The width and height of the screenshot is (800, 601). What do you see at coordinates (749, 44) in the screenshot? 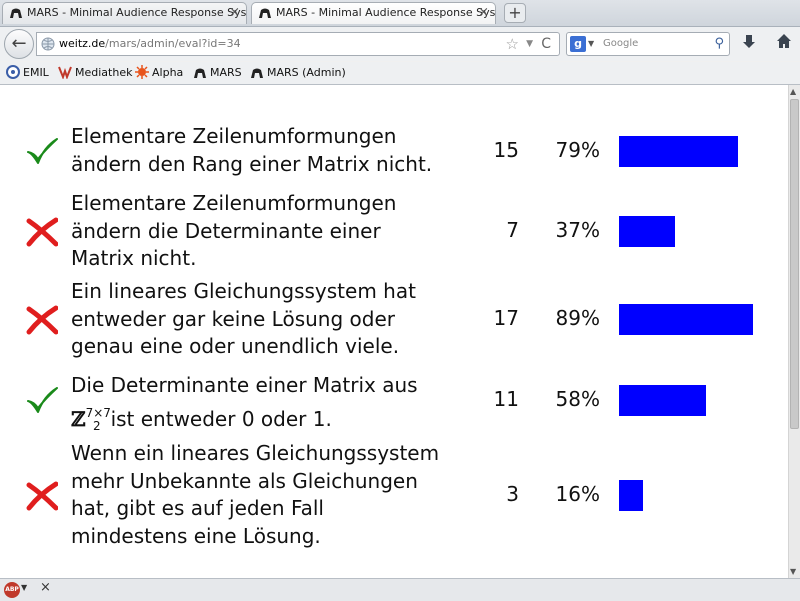
I see `download-icon` at bounding box center [749, 44].